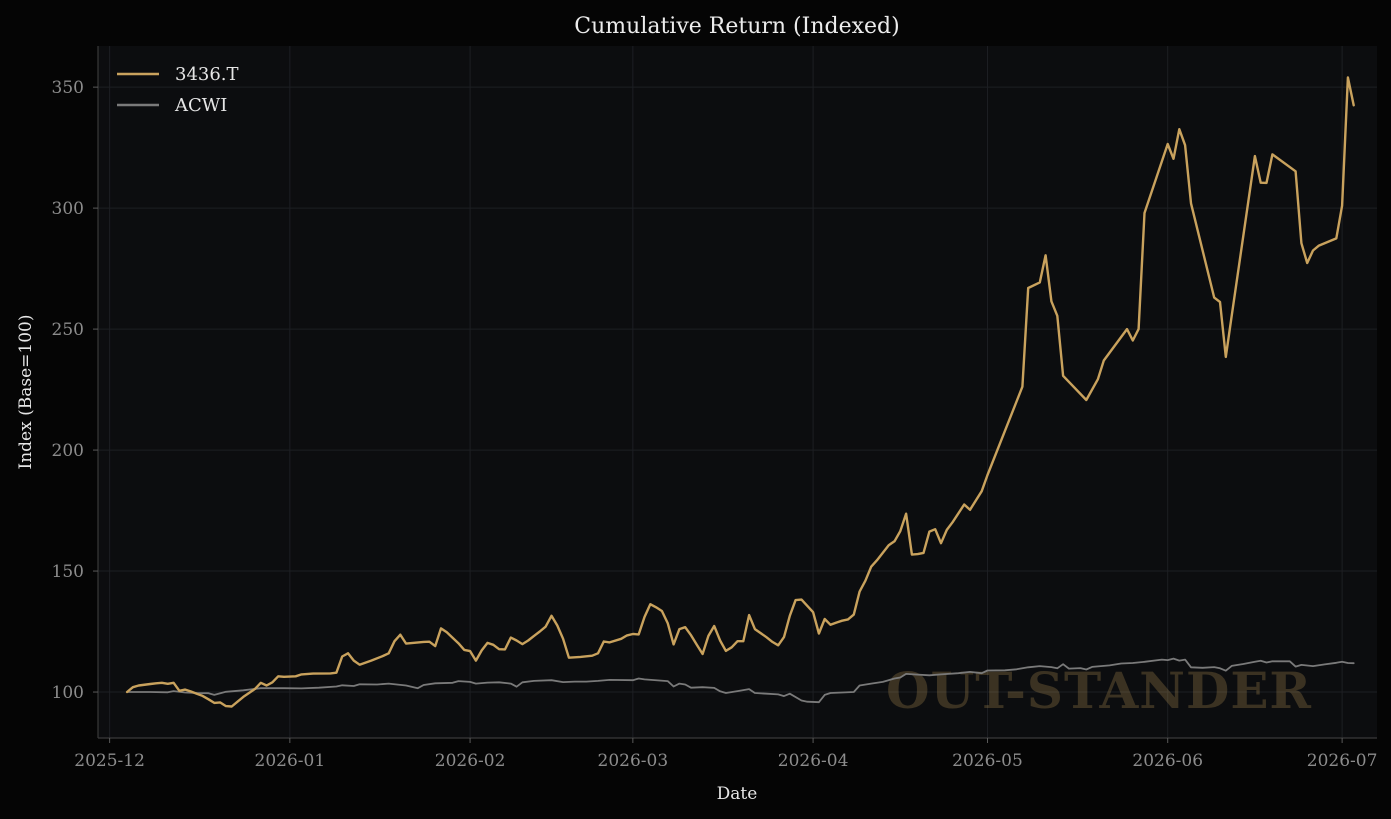 Image resolution: width=1391 pixels, height=819 pixels. What do you see at coordinates (813, 761) in the screenshot?
I see `x-tick-label: 2026-04` at bounding box center [813, 761].